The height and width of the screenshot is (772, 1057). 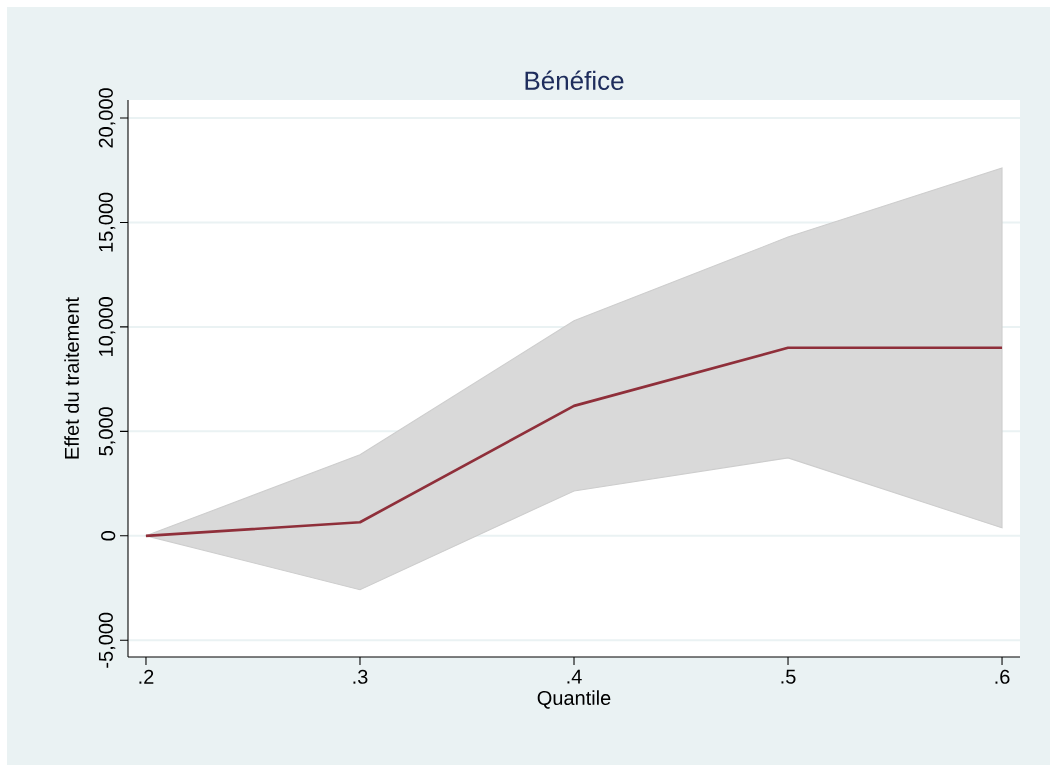 What do you see at coordinates (360, 676) in the screenshot?
I see `x-tick-label: .3` at bounding box center [360, 676].